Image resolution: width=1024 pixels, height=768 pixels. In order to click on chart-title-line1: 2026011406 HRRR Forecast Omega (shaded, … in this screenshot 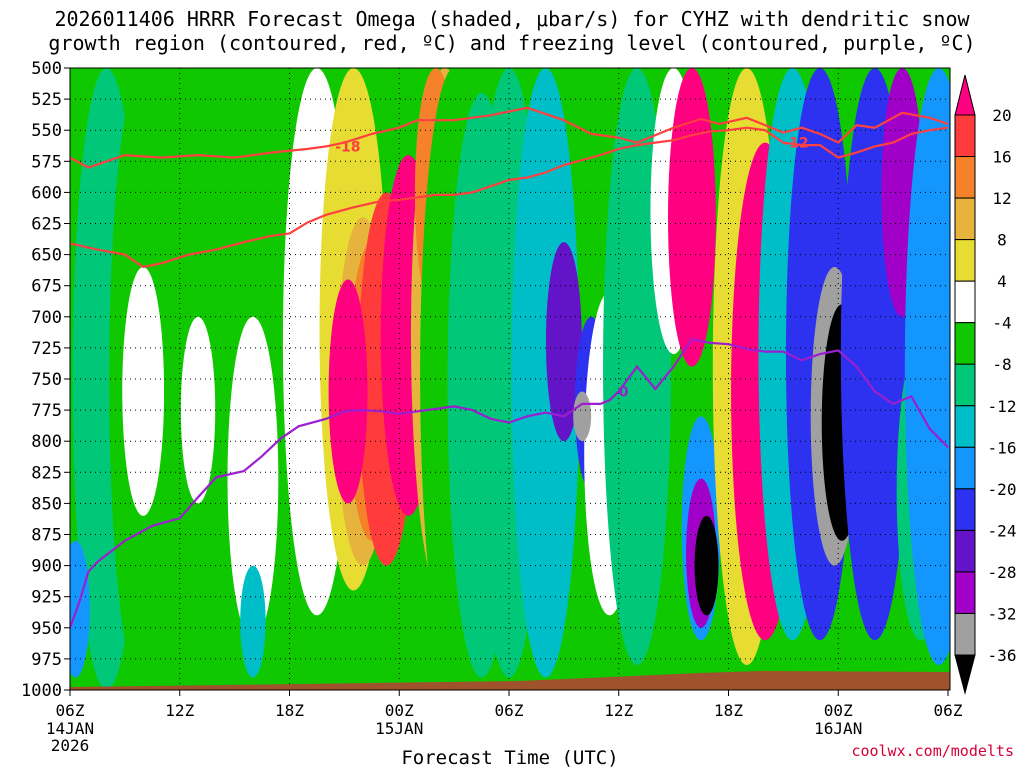, I will do `click(512, 19)`.